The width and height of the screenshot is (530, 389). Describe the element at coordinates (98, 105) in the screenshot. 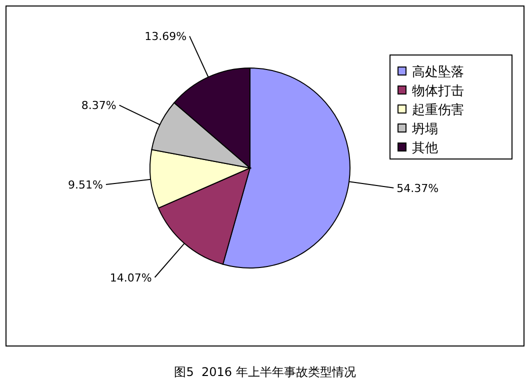

I see `data-label: 8.37%` at that location.